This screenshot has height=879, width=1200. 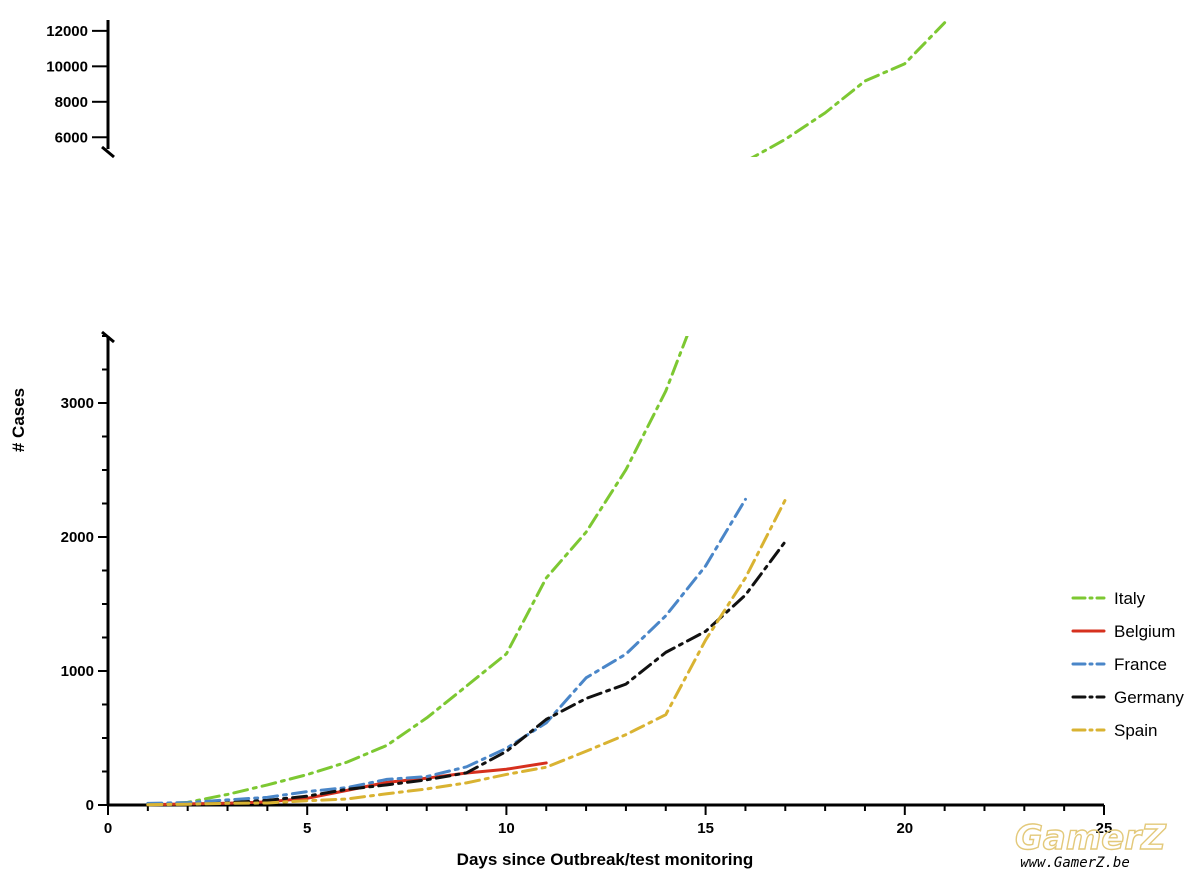 What do you see at coordinates (848, 89) in the screenshot?
I see `series-line-italy-upper` at bounding box center [848, 89].